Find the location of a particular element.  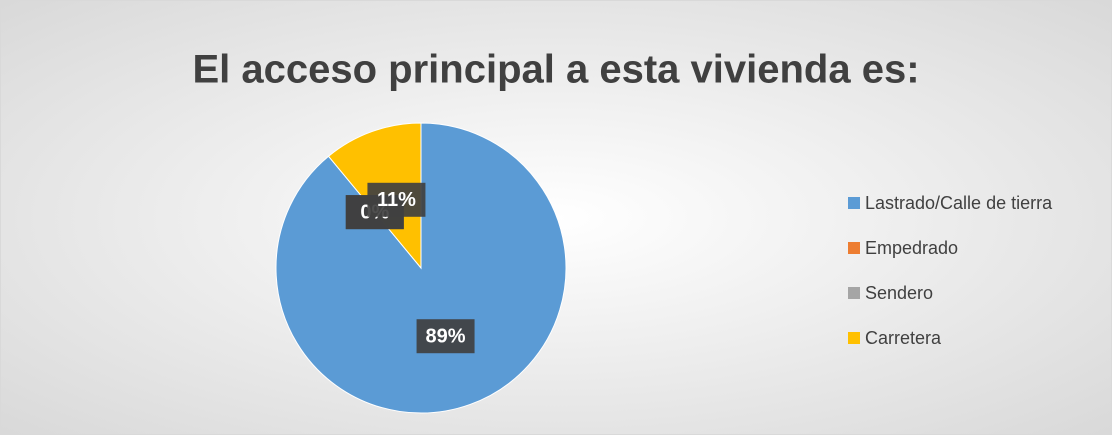

legend-label: Lastrado/Calle de tierra is located at coordinates (959, 203).